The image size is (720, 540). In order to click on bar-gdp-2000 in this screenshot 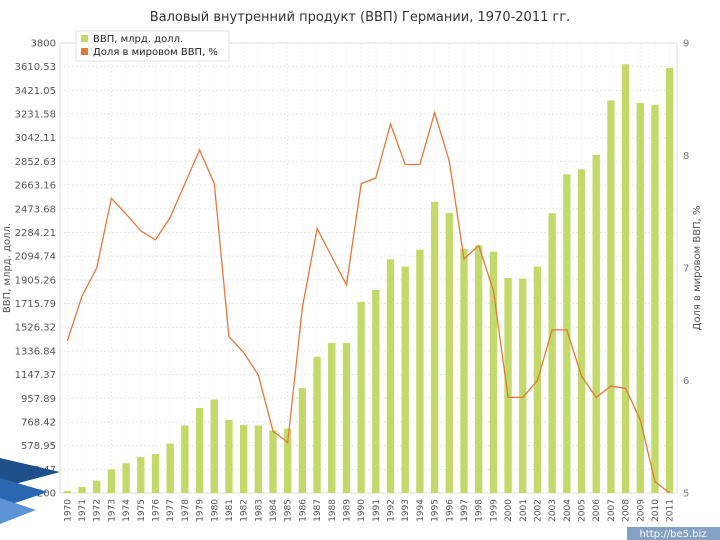, I will do `click(508, 385)`.